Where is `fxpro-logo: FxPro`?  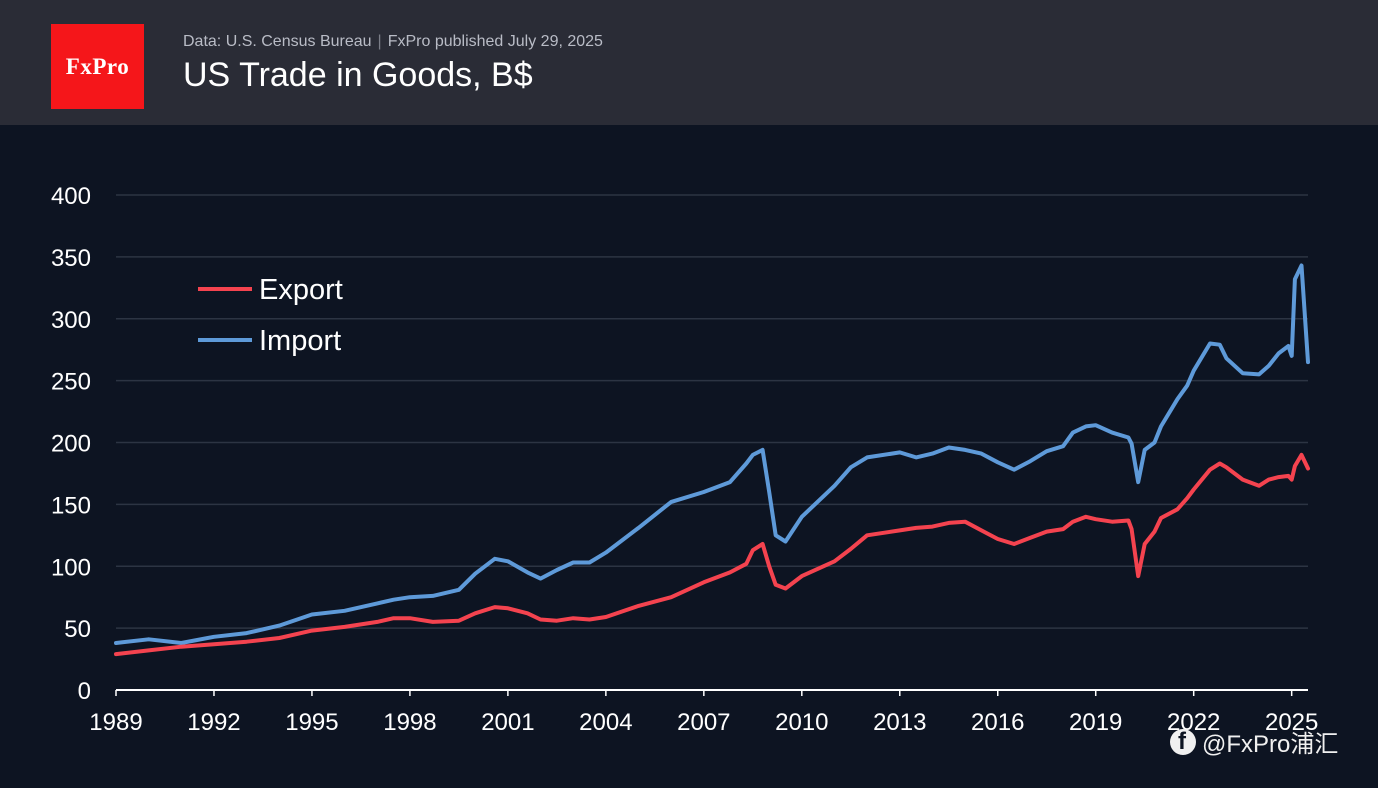 fxpro-logo: FxPro is located at coordinates (97, 66).